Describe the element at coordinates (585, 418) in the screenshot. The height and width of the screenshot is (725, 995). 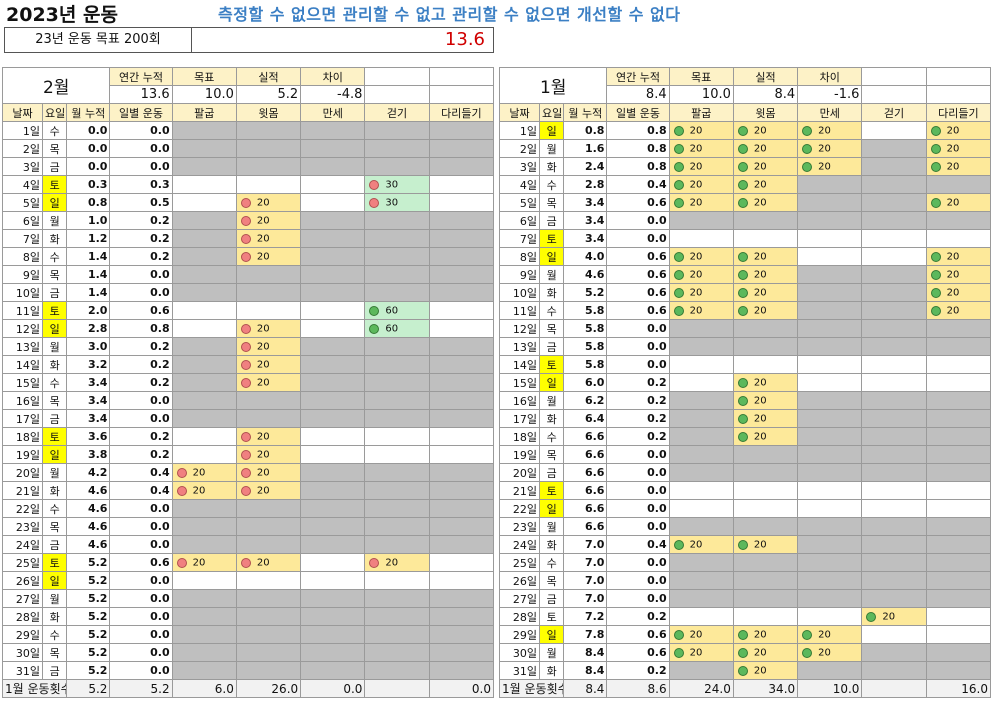
I see `monthly-cumulative-cell: 6.4` at that location.